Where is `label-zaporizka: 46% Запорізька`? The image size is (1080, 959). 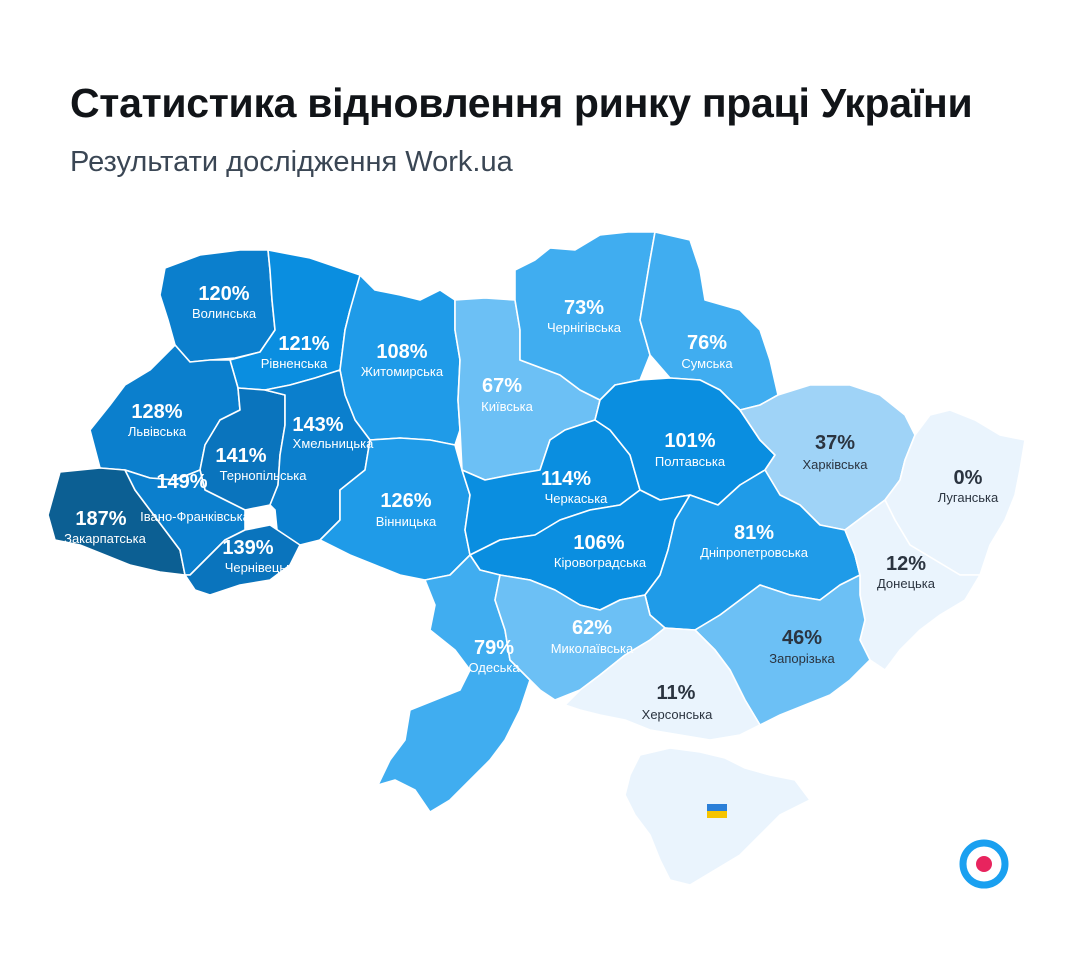
label-zaporizka: 46% Запорізька is located at coordinates (802, 646).